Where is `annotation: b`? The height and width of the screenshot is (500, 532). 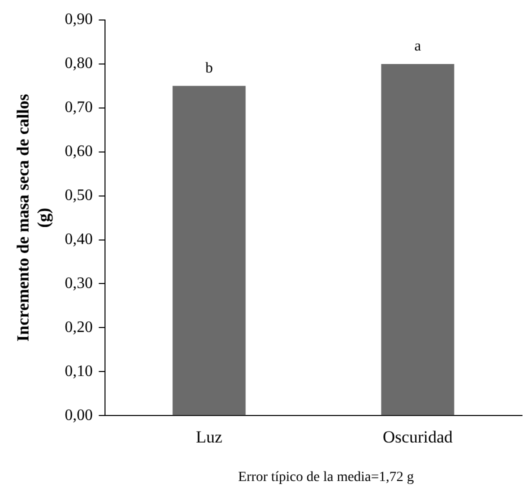 annotation: b is located at coordinates (209, 68).